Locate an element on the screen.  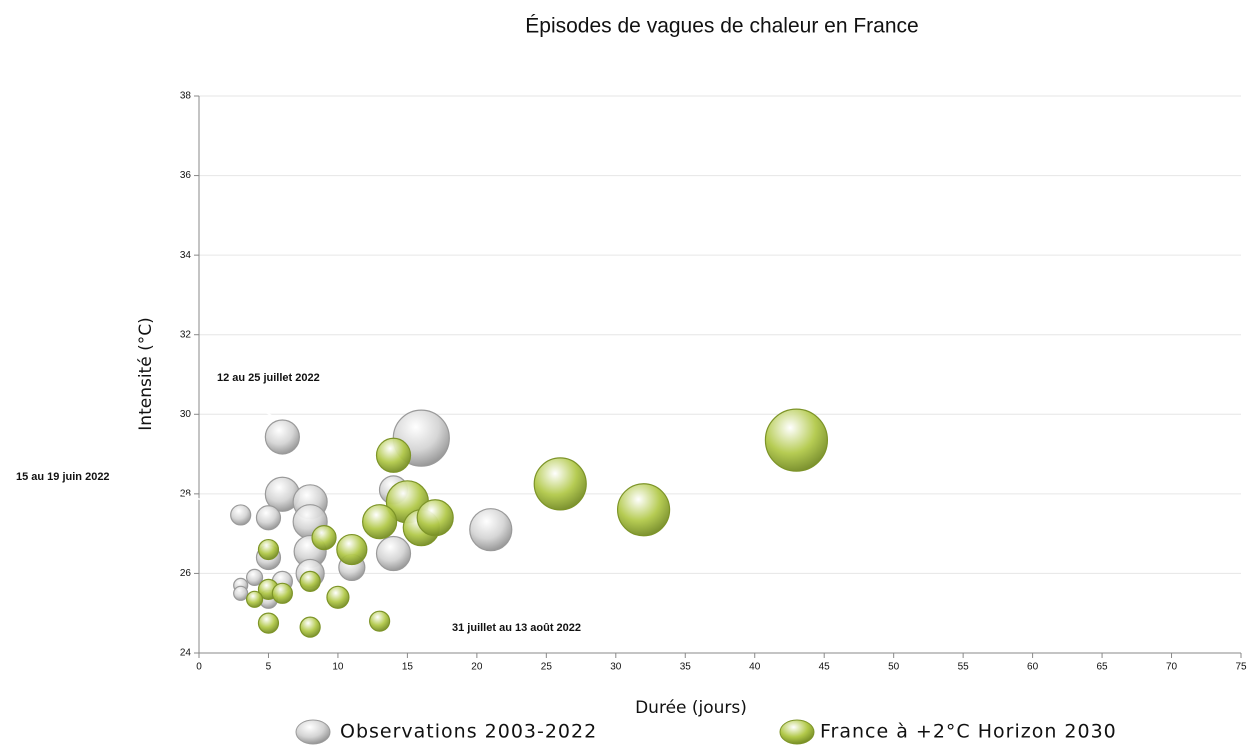
x-tick-label: 25 is located at coordinates (547, 667).